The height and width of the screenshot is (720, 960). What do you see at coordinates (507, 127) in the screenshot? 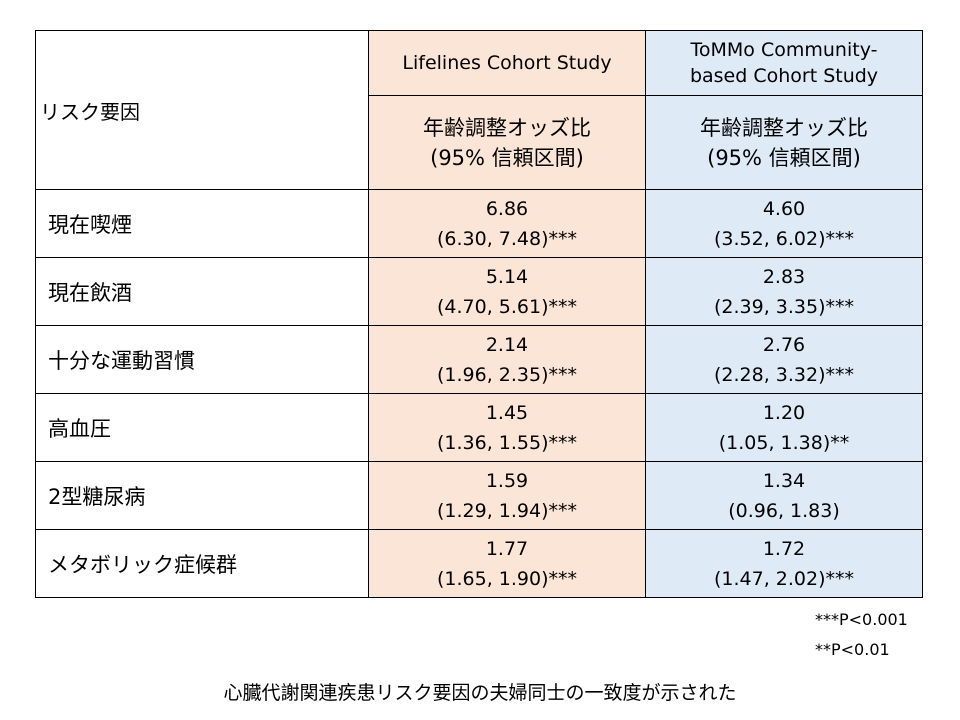
I see `stat-header-lifelines-line1: 年齢調整オッズ比` at bounding box center [507, 127].